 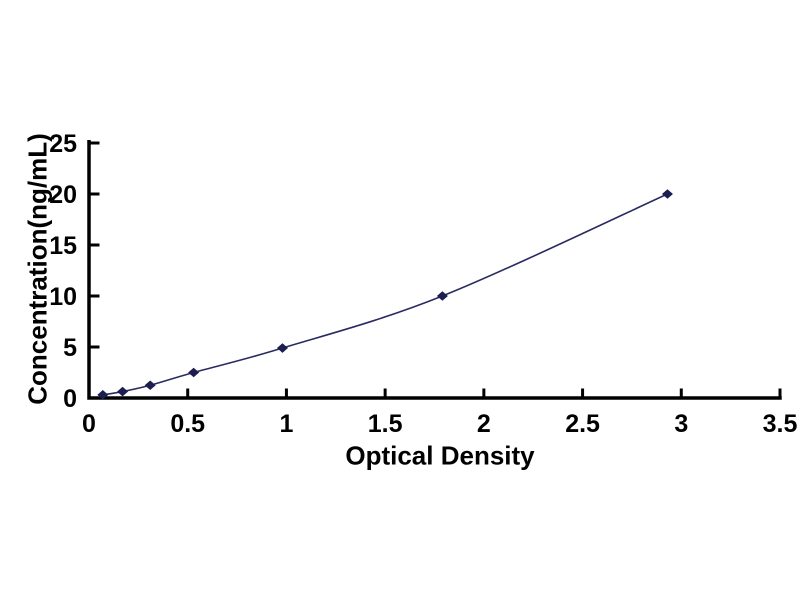 I want to click on y-tick-label: 10, so click(x=63, y=297).